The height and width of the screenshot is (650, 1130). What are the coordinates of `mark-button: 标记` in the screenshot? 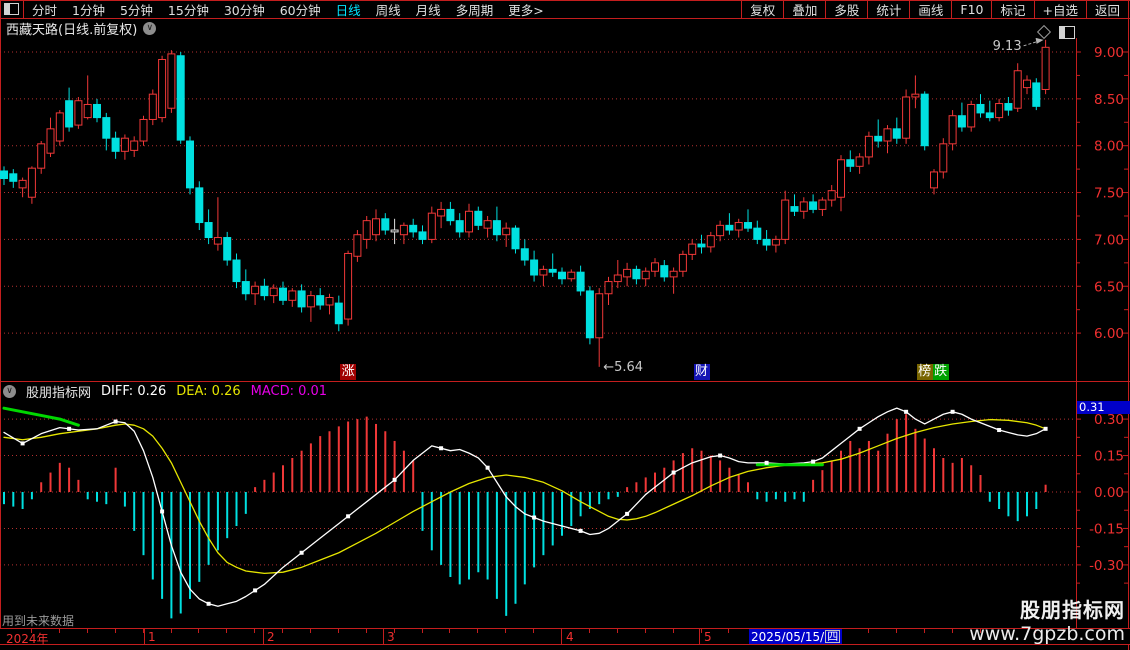 It's located at (1012, 9).